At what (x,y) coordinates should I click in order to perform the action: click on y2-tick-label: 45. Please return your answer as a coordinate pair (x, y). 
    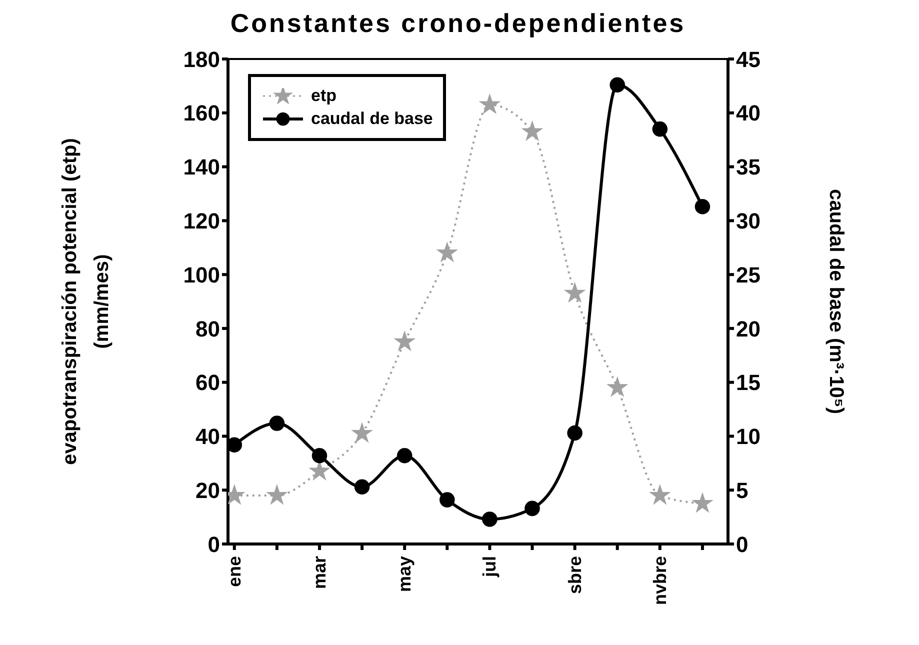
    Looking at the image, I should click on (748, 59).